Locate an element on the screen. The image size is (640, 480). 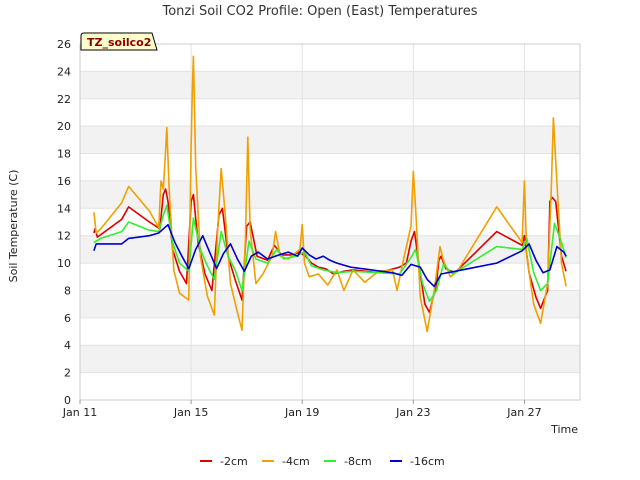
y-tick-label: 20 is located at coordinates (64, 126).